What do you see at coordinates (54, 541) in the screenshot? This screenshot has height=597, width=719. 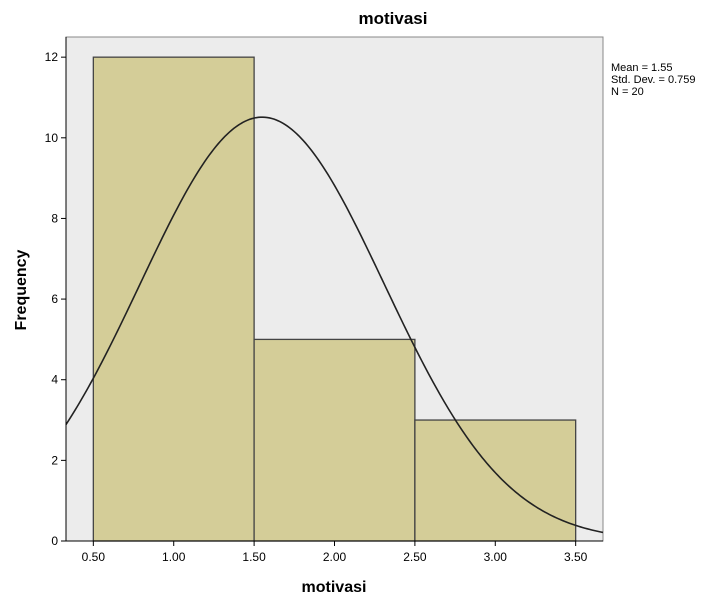 I see `y-tick-label: 0` at bounding box center [54, 541].